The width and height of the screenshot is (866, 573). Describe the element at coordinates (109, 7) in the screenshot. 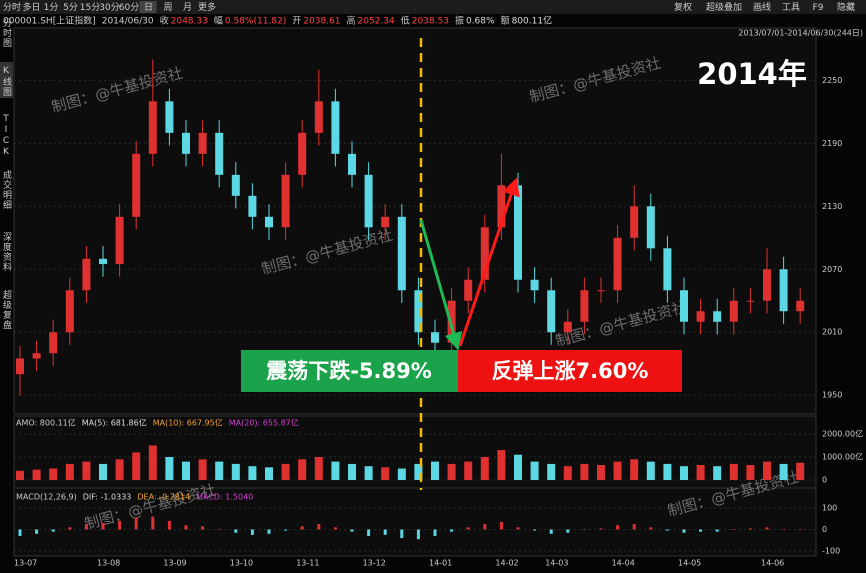

I see `toolbar-button: 30分` at that location.